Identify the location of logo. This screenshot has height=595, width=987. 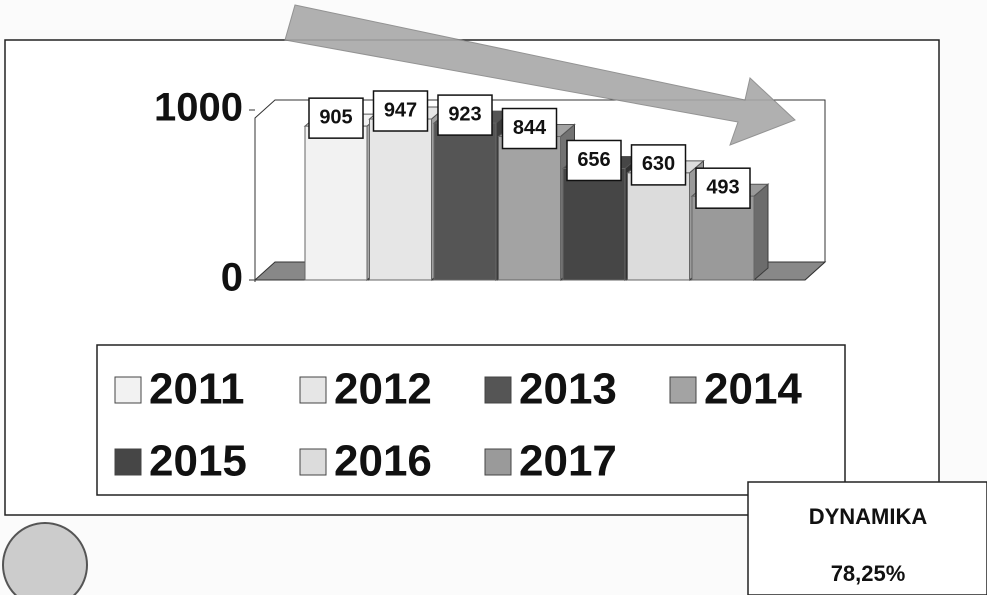
(45, 558).